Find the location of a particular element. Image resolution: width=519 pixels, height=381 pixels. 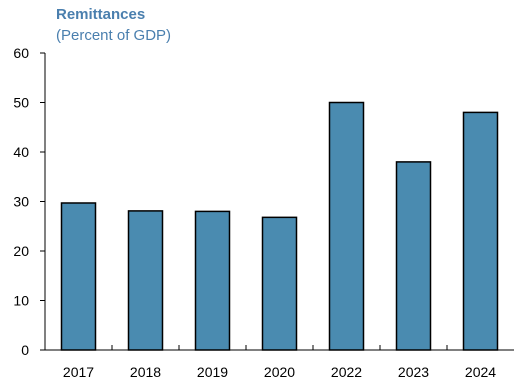

x-tick-label: 2019 is located at coordinates (212, 372).